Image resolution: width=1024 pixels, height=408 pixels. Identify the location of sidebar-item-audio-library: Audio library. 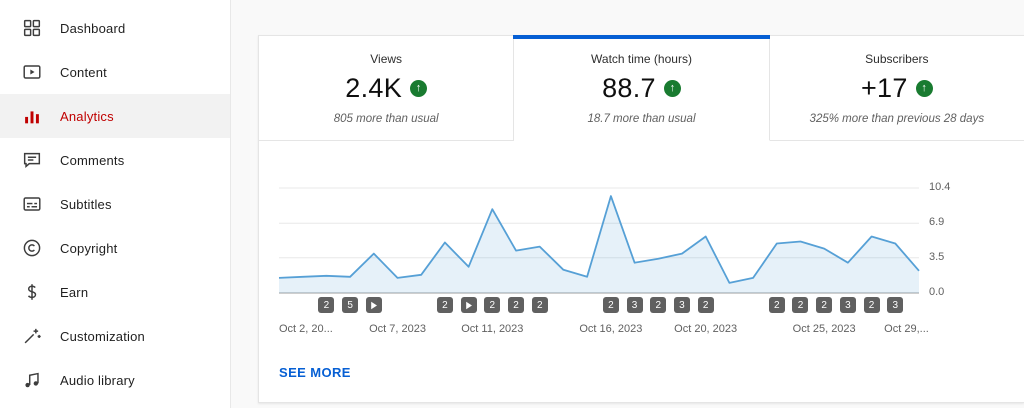
(115, 380).